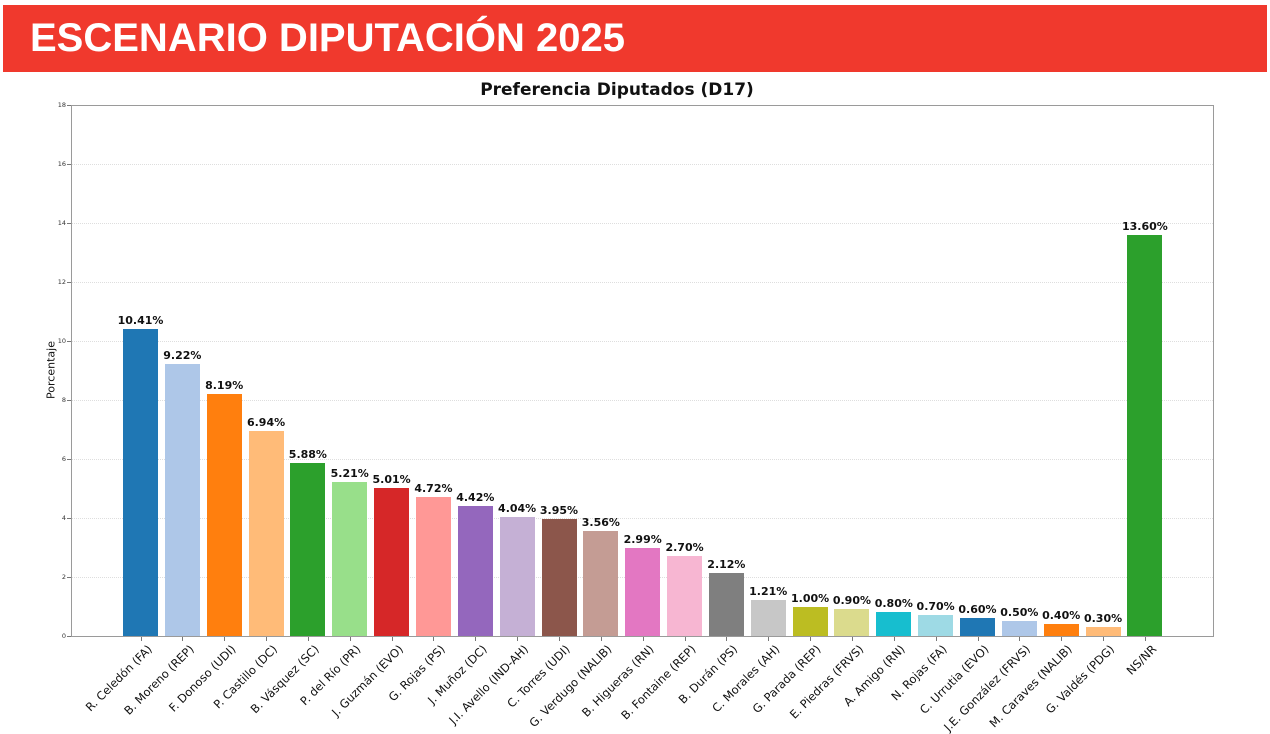  What do you see at coordinates (658, 682) in the screenshot?
I see `x-category-label: B. Fontaine (REP)` at bounding box center [658, 682].